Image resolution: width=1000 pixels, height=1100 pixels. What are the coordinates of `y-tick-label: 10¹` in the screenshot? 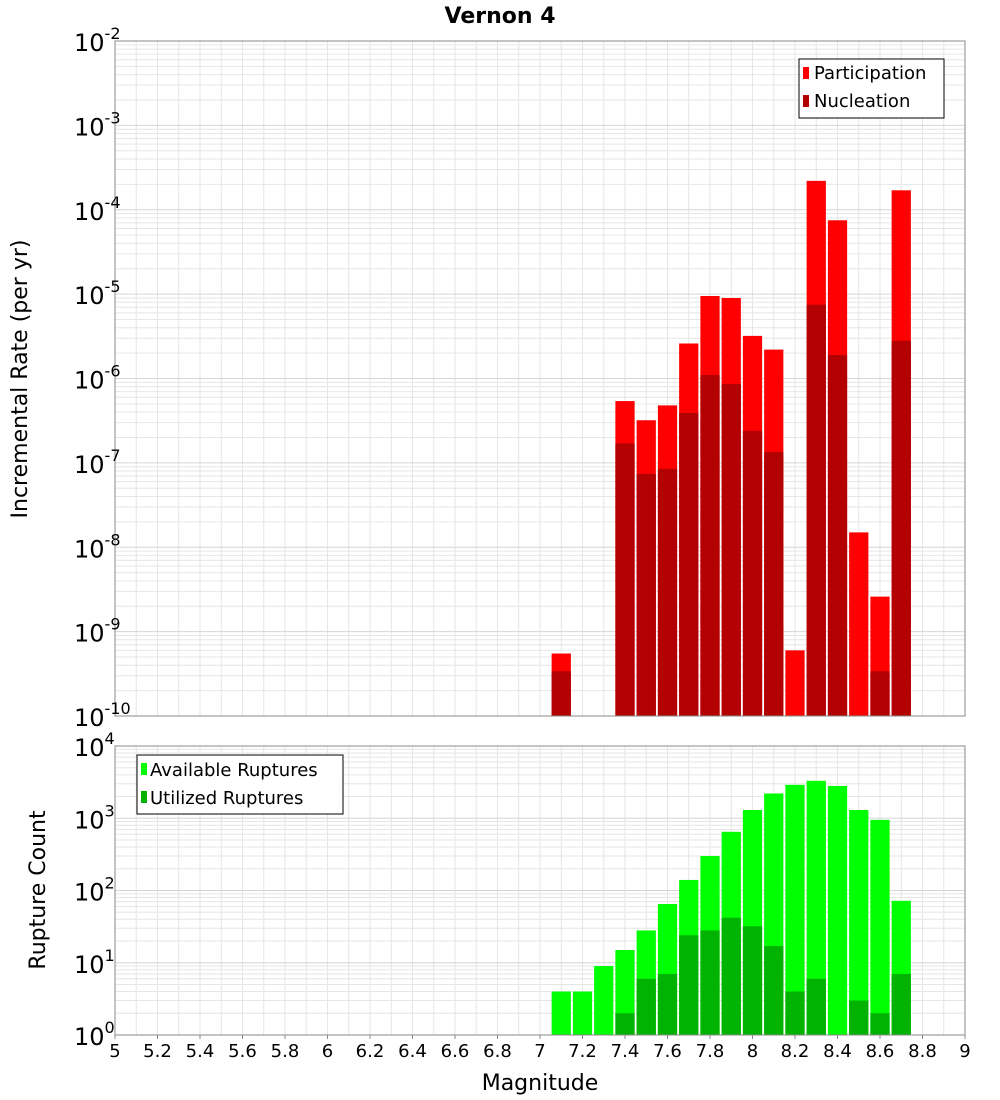 It's located at (94, 962).